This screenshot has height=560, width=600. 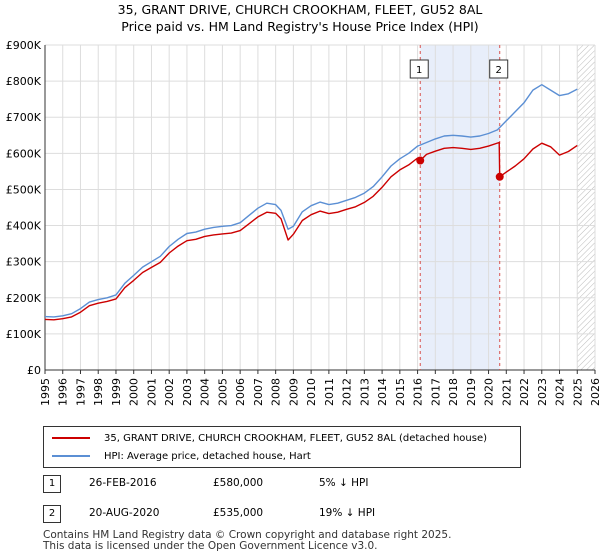 What do you see at coordinates (34, 370) in the screenshot?
I see `y-tick-label: £0` at bounding box center [34, 370].